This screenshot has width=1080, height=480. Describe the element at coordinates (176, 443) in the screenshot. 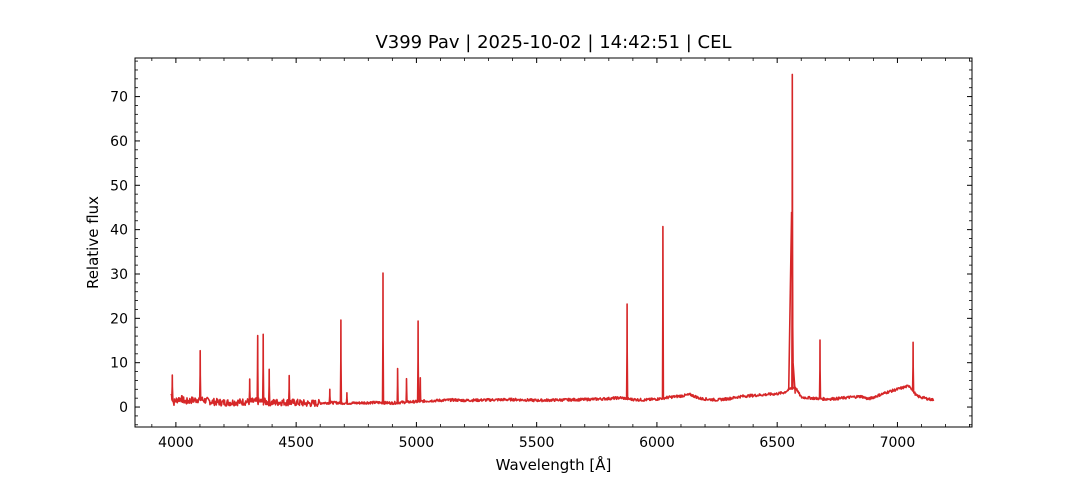

I see `x-tick-label: 4000` at that location.